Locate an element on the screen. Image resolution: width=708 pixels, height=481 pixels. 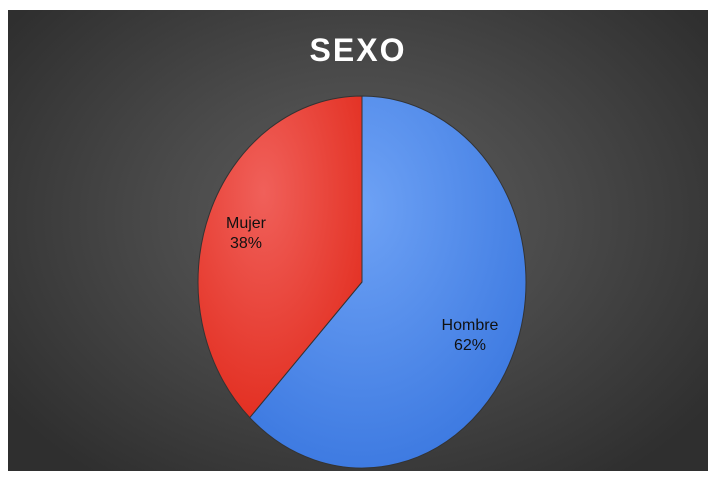
chart-title: SEXO is located at coordinates (358, 50).